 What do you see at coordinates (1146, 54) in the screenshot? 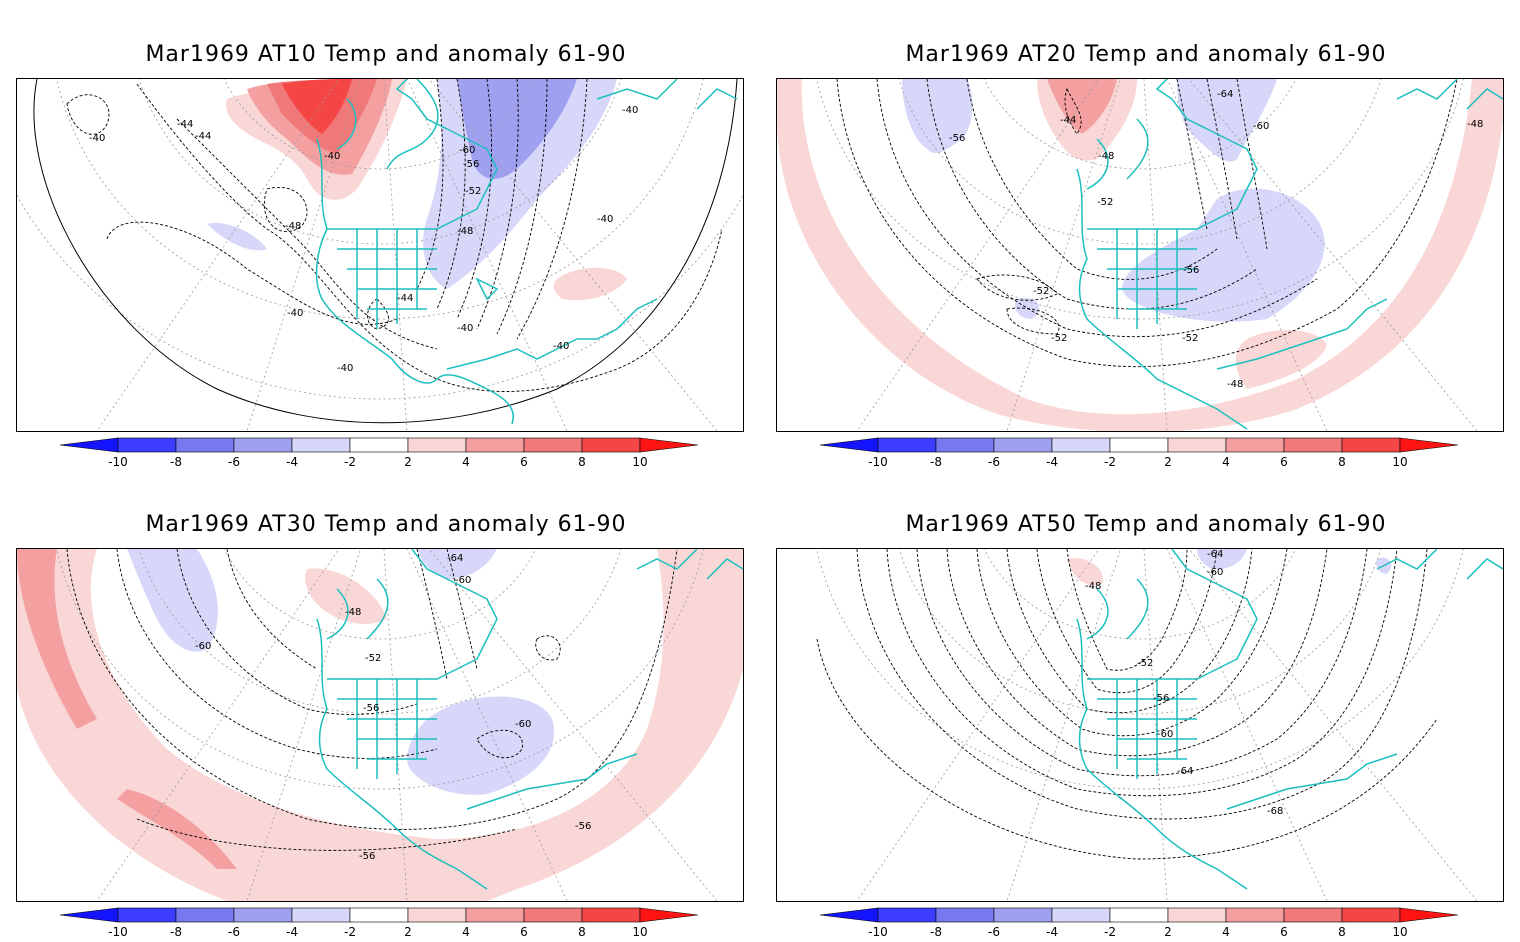
I see `panel-title: Mar1969 AT20 Temp and anomaly 61-90` at bounding box center [1146, 54].